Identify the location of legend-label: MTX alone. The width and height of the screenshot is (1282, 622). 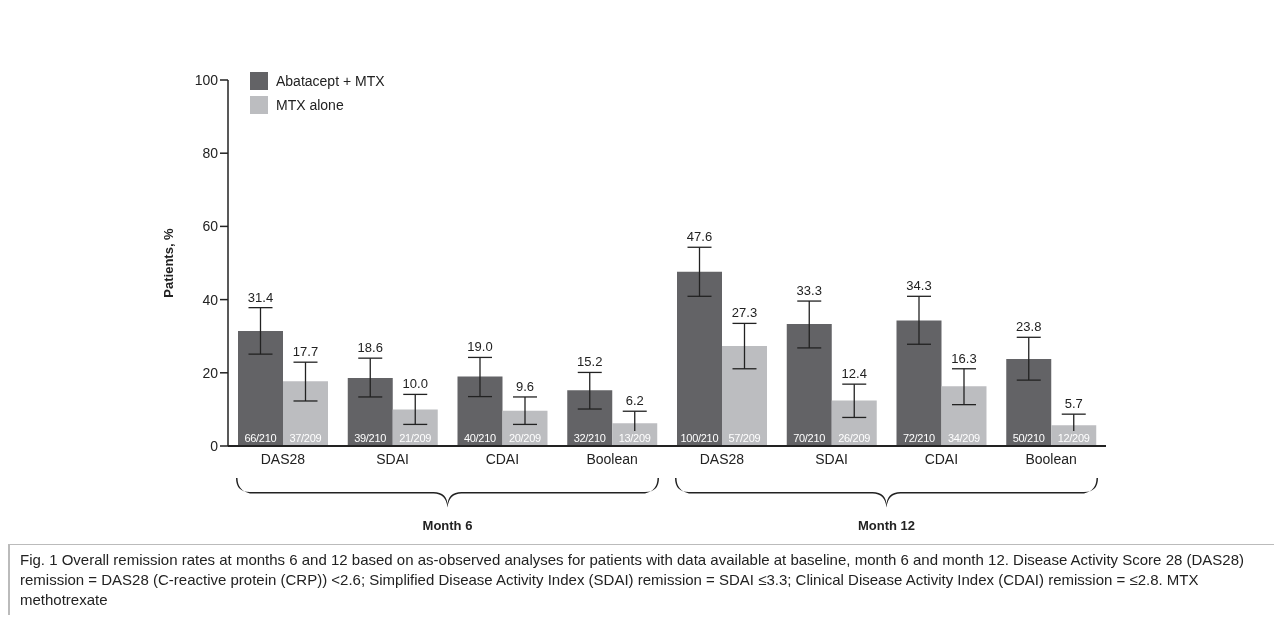
(310, 105).